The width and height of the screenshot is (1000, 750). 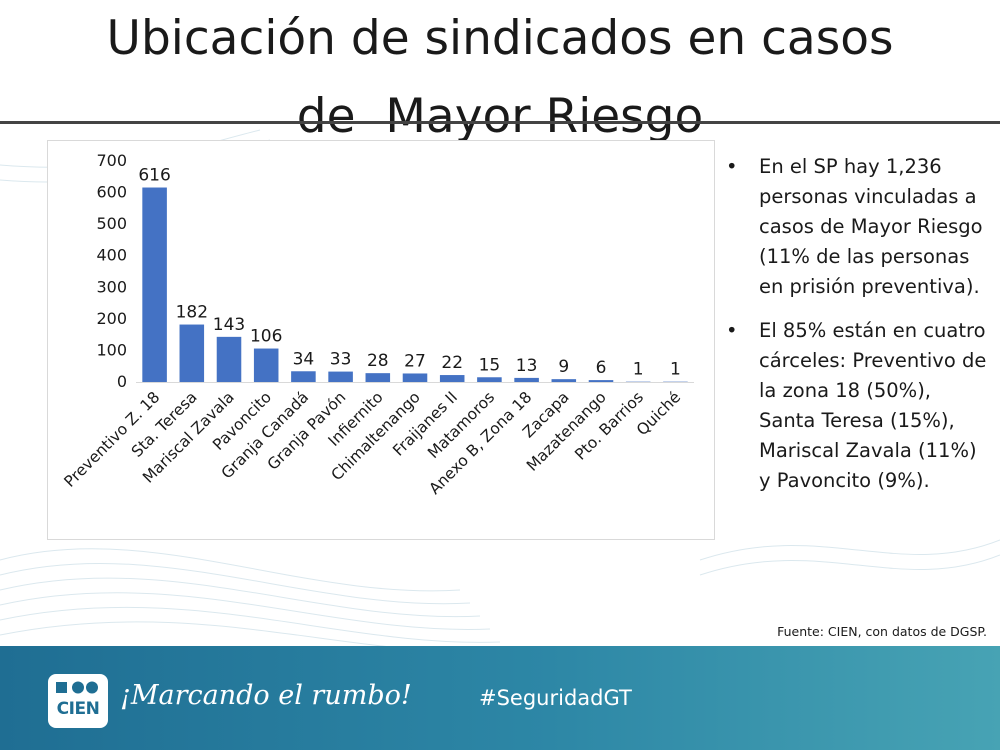 What do you see at coordinates (415, 361) in the screenshot?
I see `data-label: 27` at bounding box center [415, 361].